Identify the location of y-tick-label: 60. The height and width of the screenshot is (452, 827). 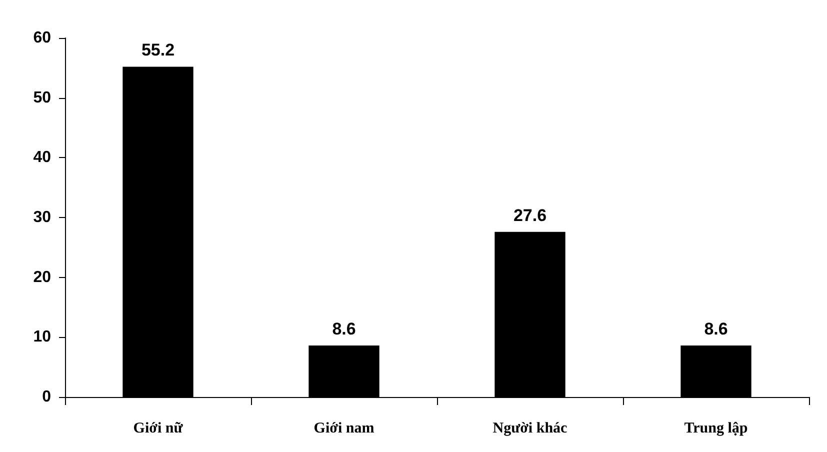
(42, 38).